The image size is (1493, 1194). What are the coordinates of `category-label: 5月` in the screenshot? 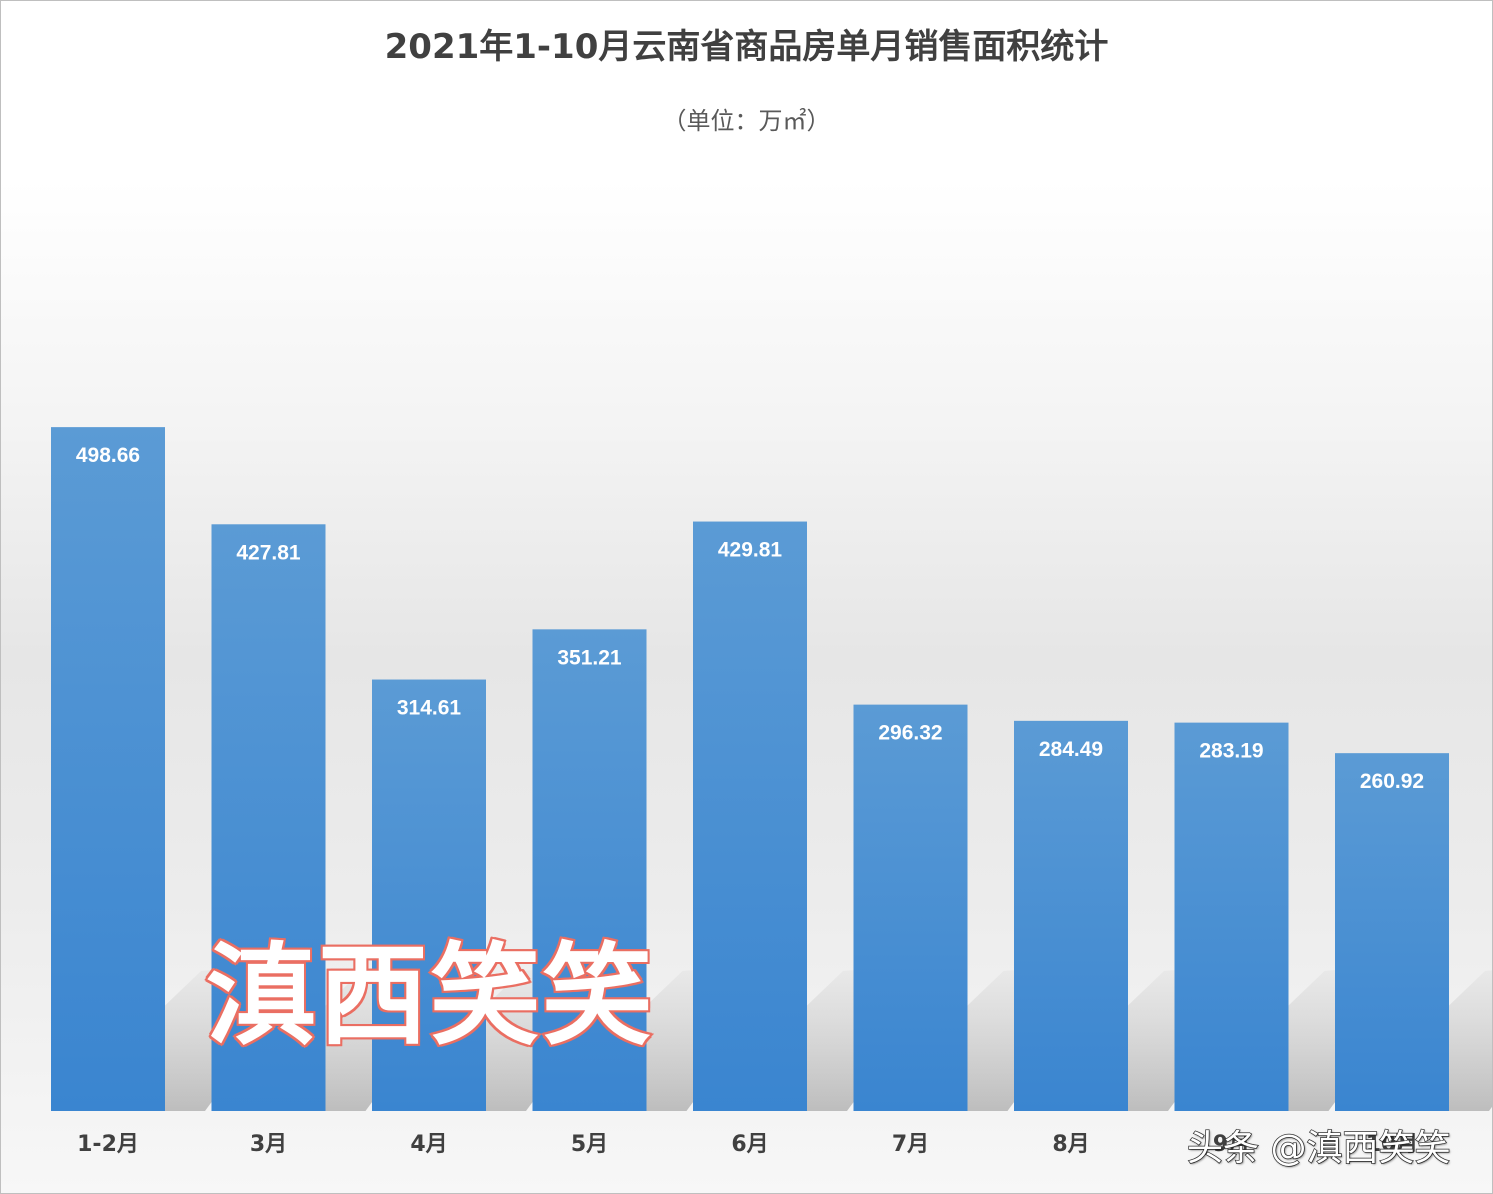 It's located at (589, 1144).